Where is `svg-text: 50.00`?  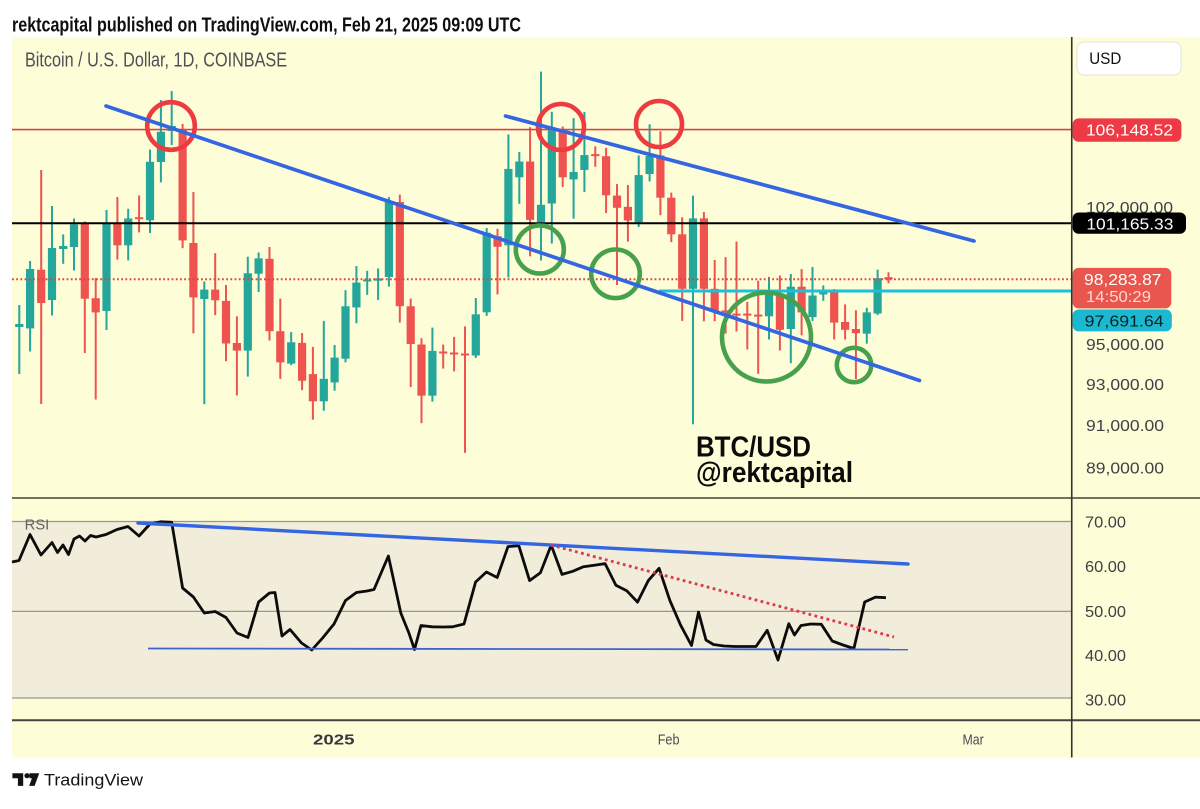
svg-text: 50.00 is located at coordinates (1105, 612).